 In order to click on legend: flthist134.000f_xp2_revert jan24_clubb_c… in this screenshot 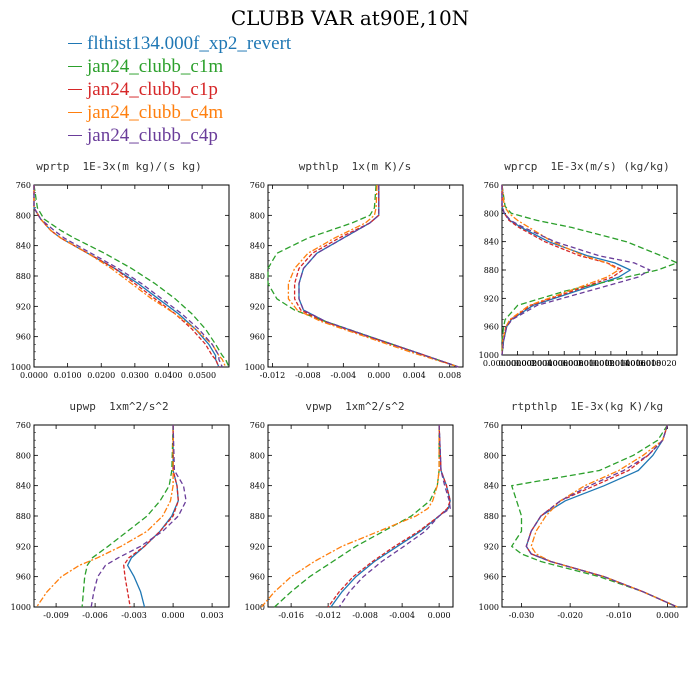, I will do `click(179, 89)`.